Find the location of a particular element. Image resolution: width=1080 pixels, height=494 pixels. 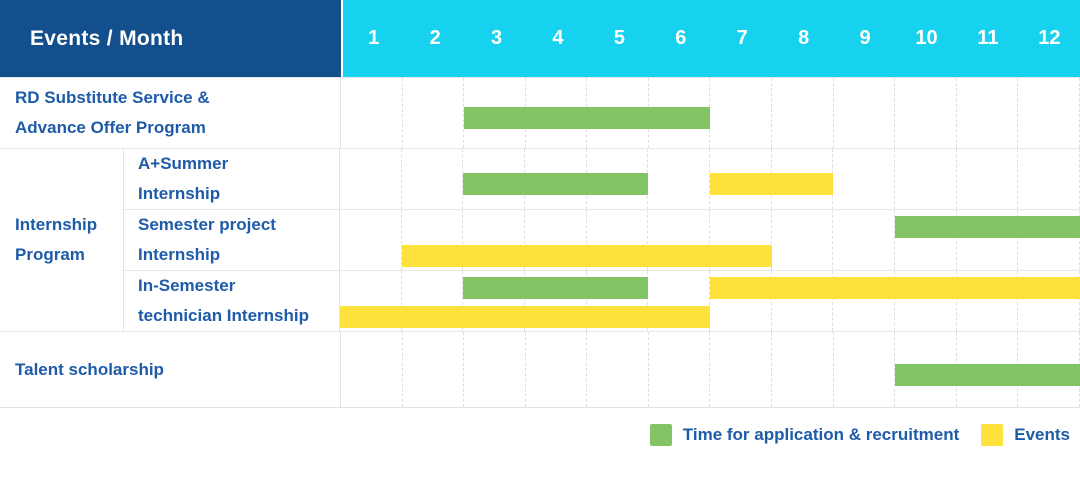

month-header: 1 2 3 4 5 6 7 8 9 10 11 12 is located at coordinates (711, 38).